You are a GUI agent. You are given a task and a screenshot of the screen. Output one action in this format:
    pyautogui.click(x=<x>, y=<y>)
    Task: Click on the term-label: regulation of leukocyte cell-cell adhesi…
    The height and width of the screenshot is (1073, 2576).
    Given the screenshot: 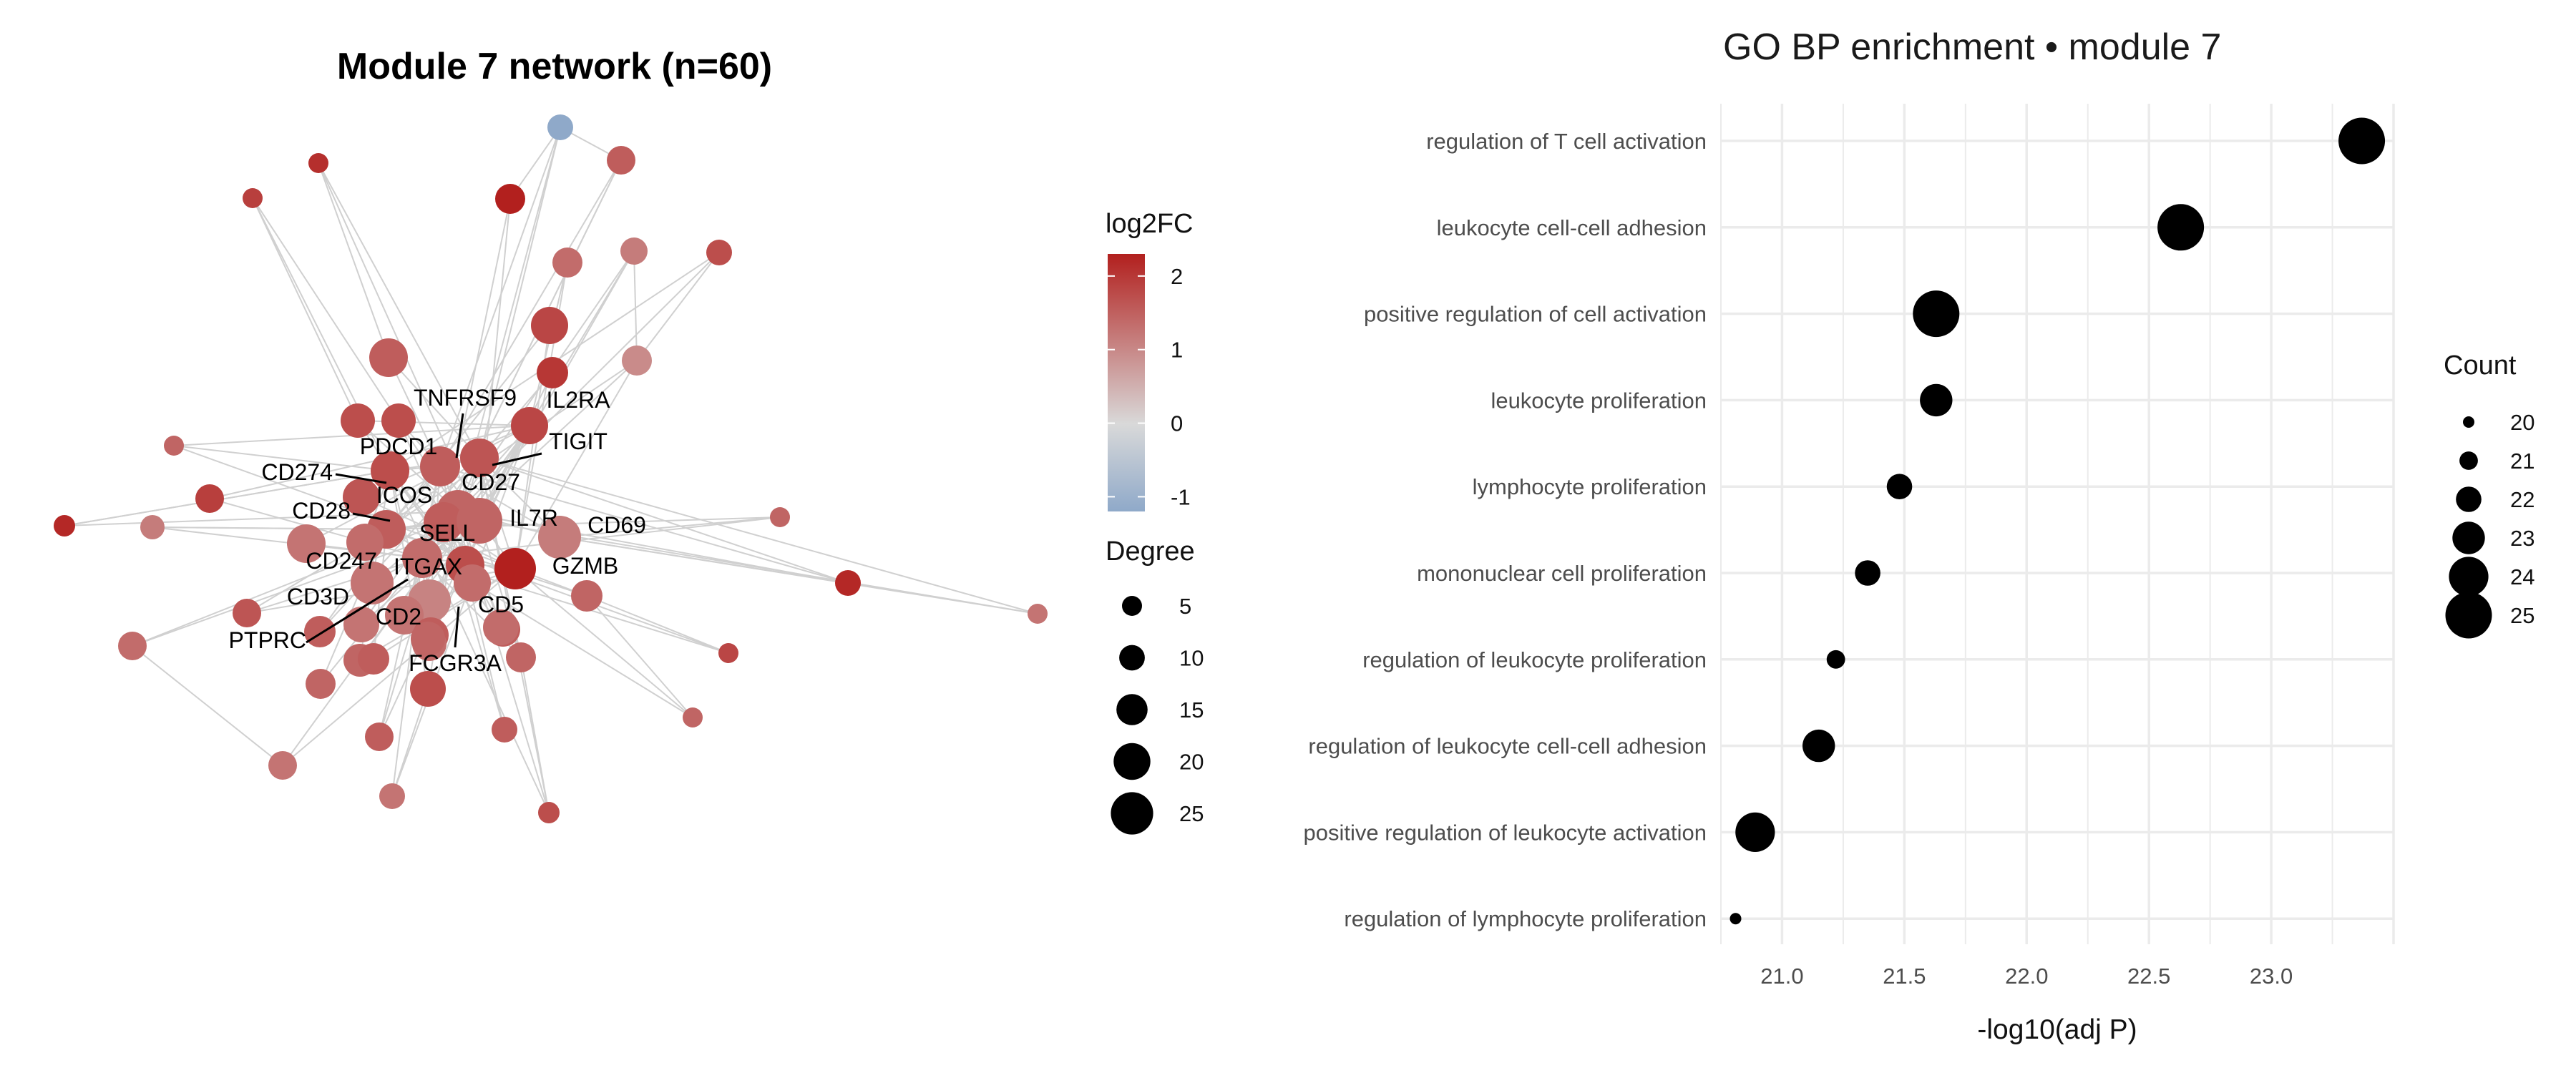 What is the action you would take?
    pyautogui.click(x=1507, y=746)
    